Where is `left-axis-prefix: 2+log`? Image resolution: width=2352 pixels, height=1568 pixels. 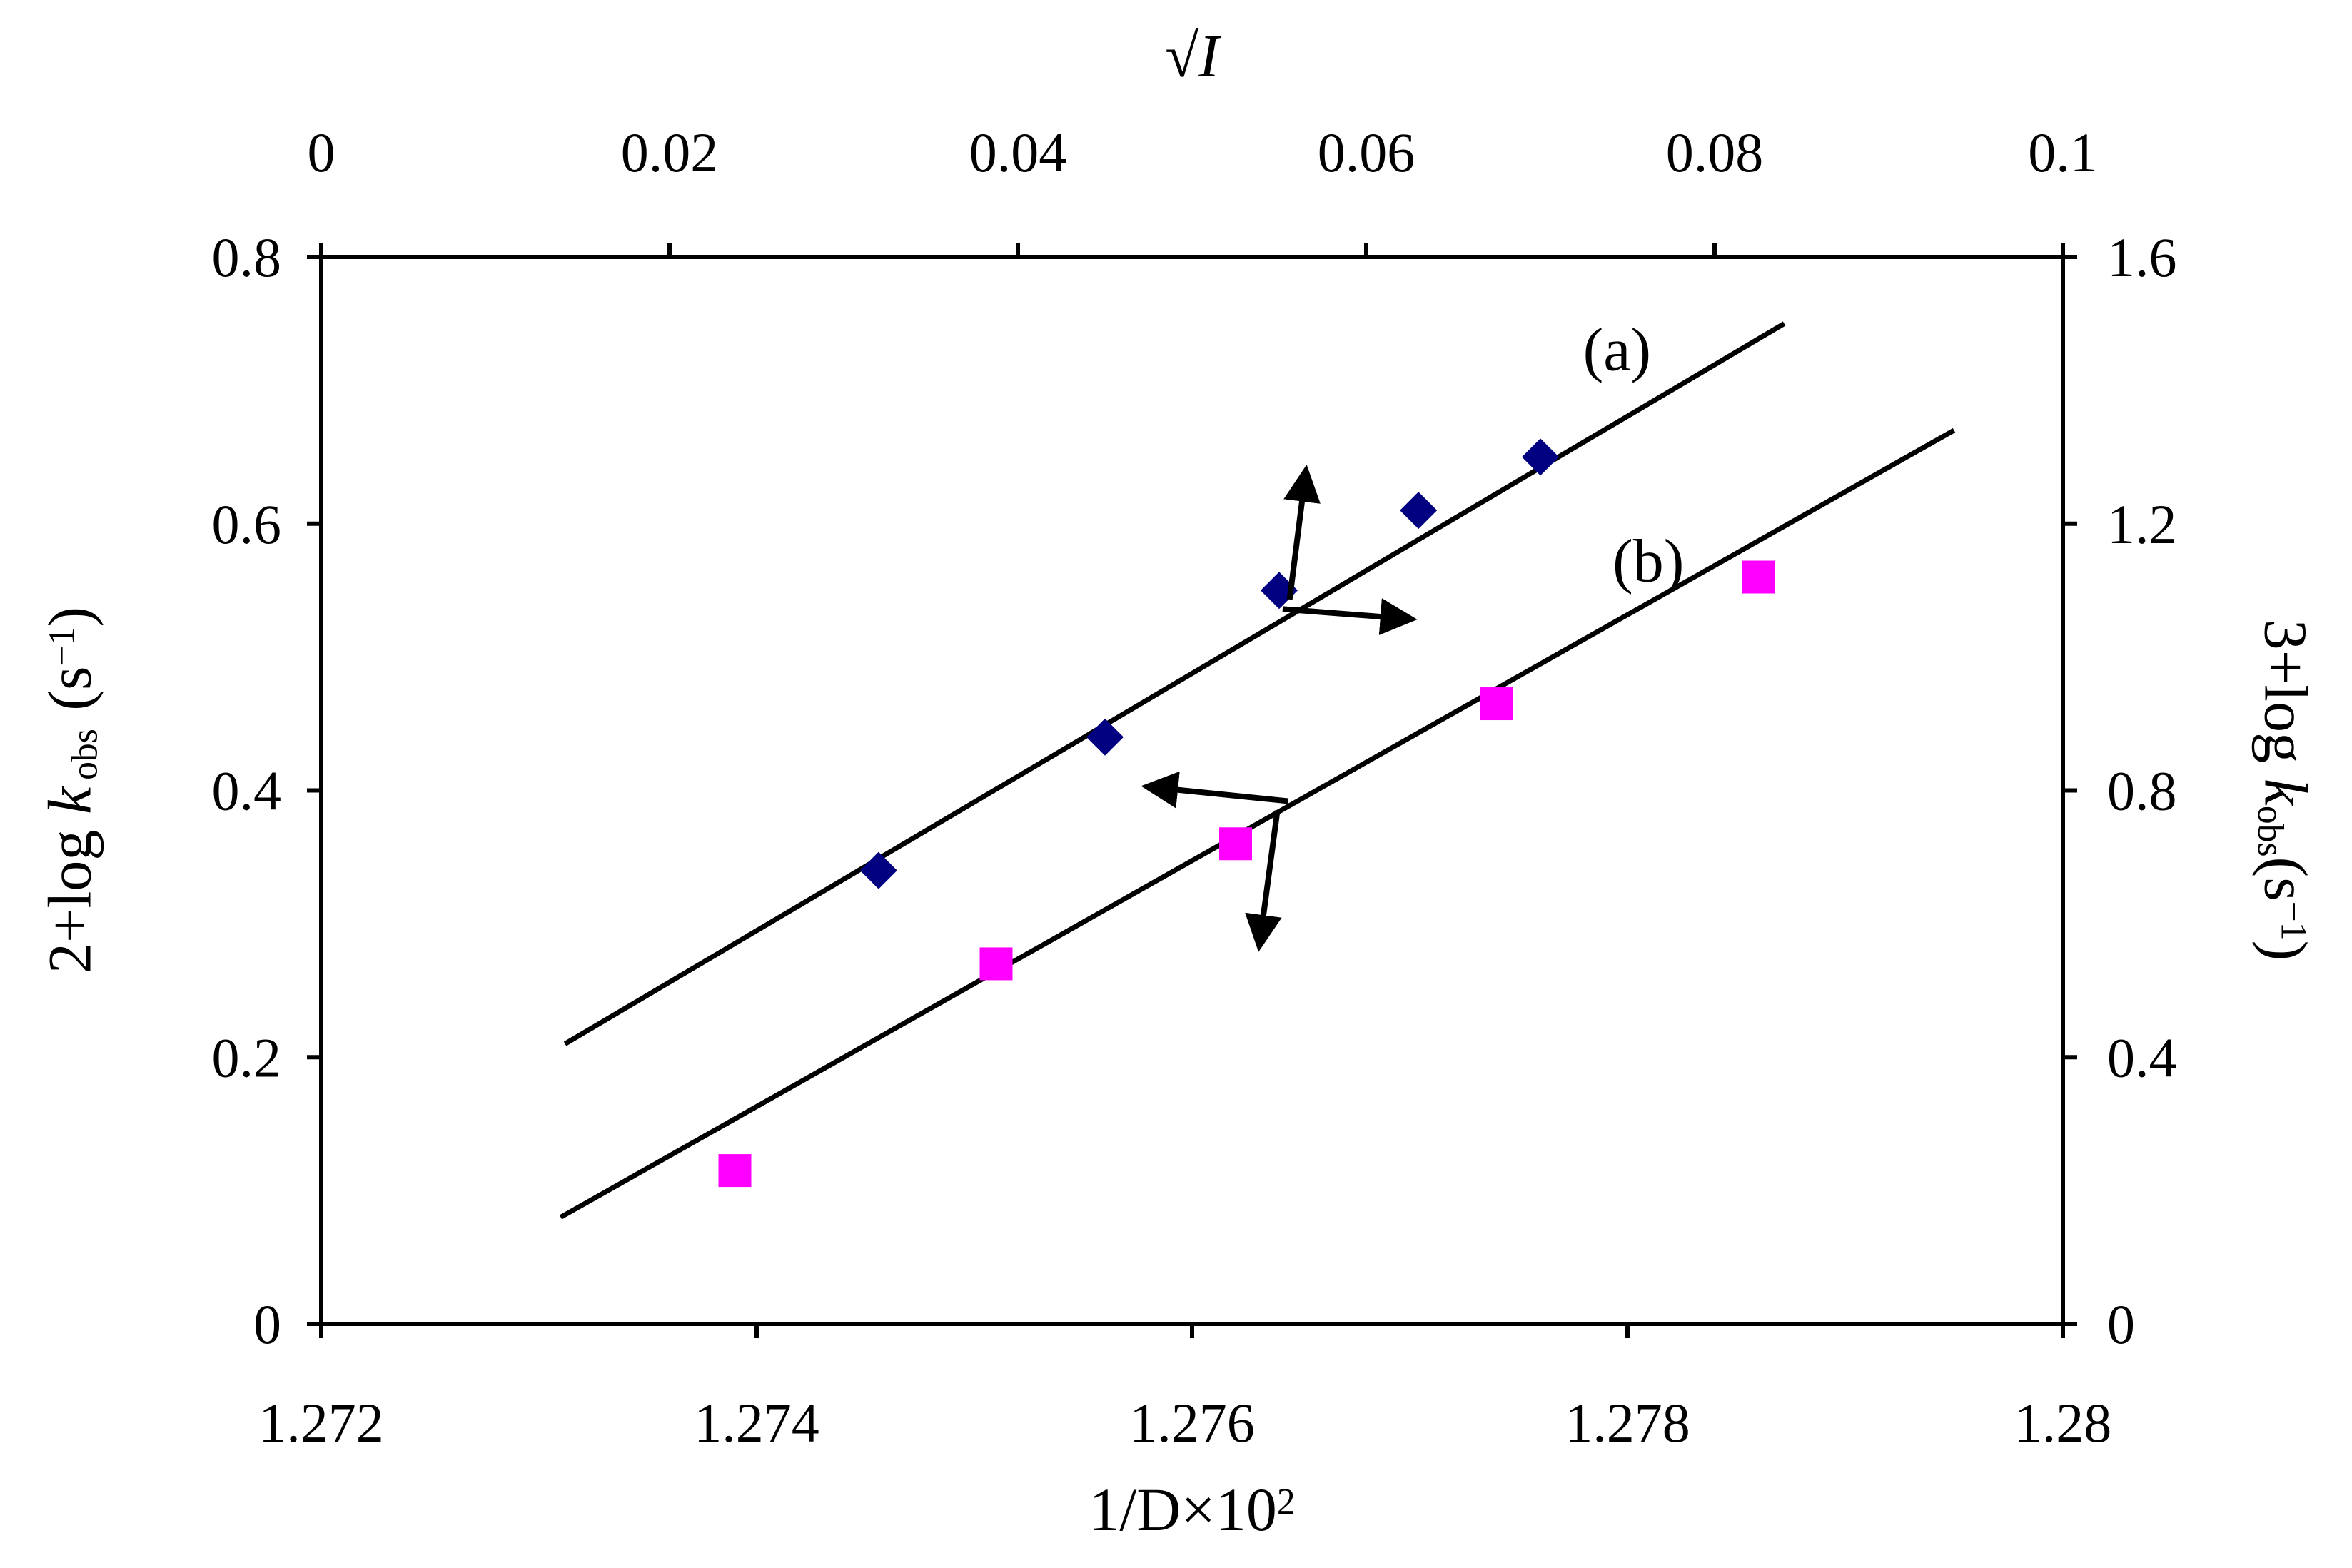
left-axis-prefix: 2+log is located at coordinates (69, 893).